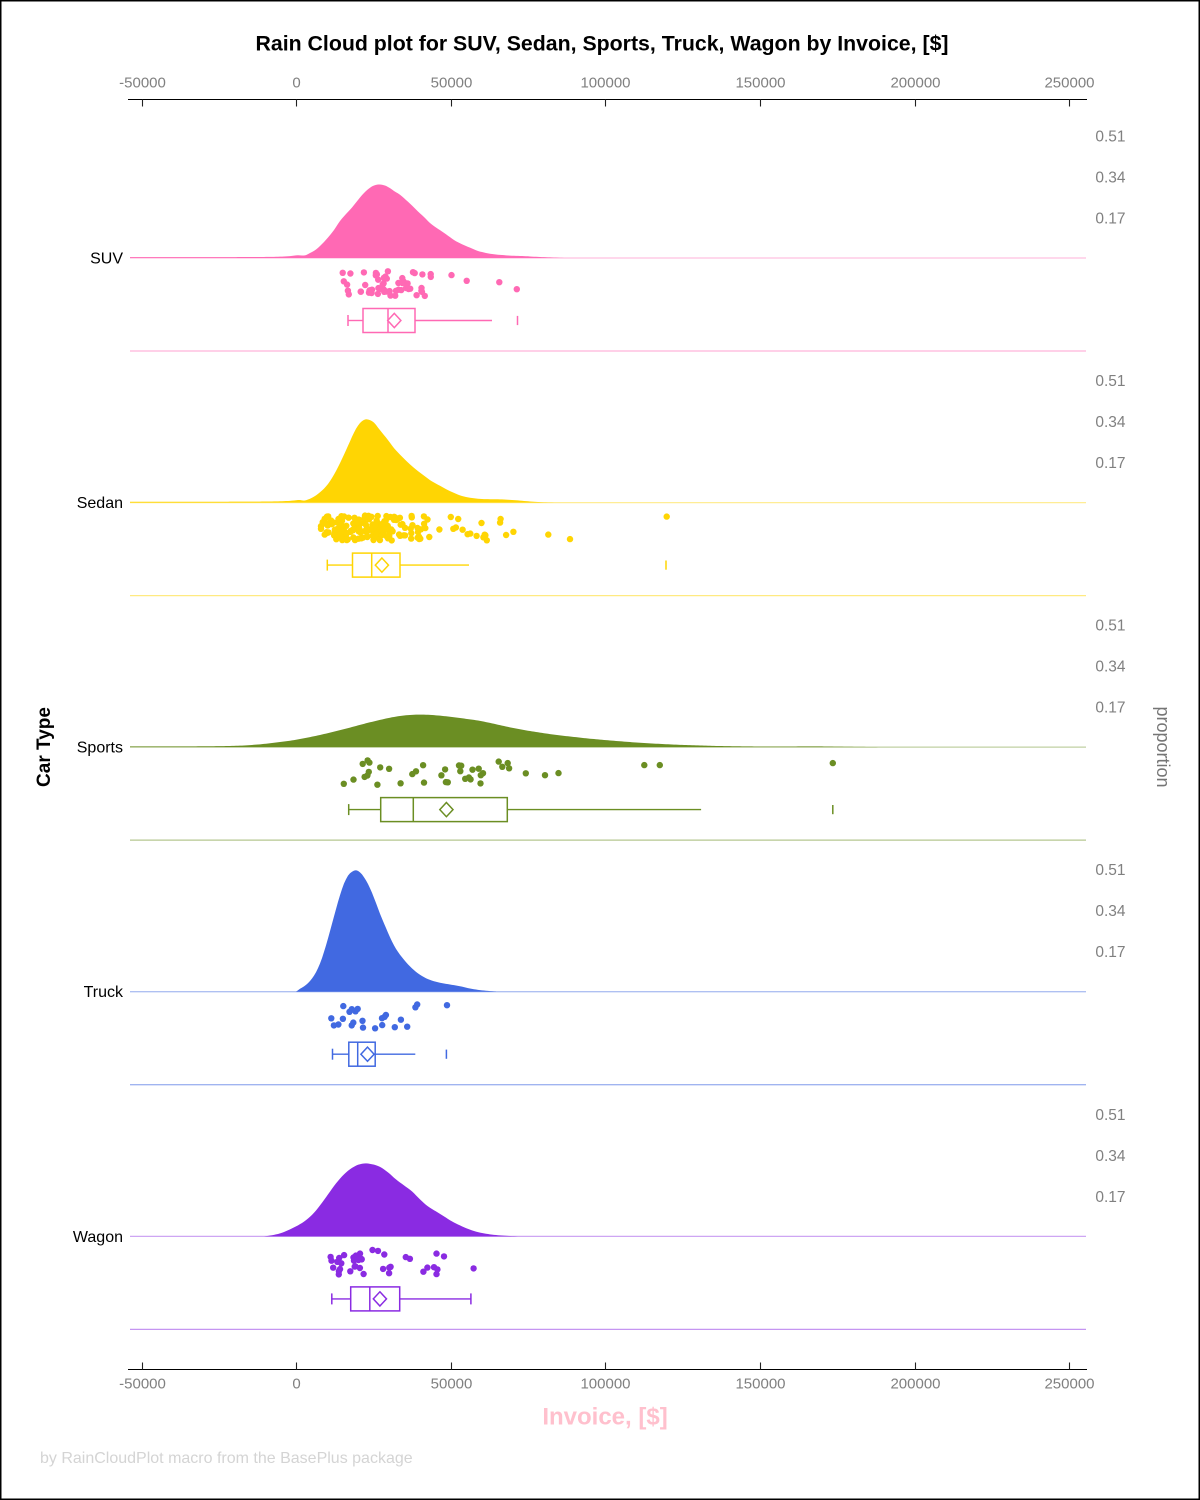  What do you see at coordinates (98, 1237) in the screenshot?
I see `svg-text: Wagon` at bounding box center [98, 1237].